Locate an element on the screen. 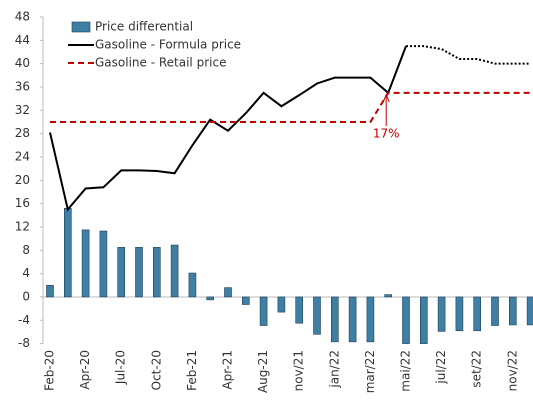 The height and width of the screenshot is (401, 533). annotation: 17% is located at coordinates (386, 134).